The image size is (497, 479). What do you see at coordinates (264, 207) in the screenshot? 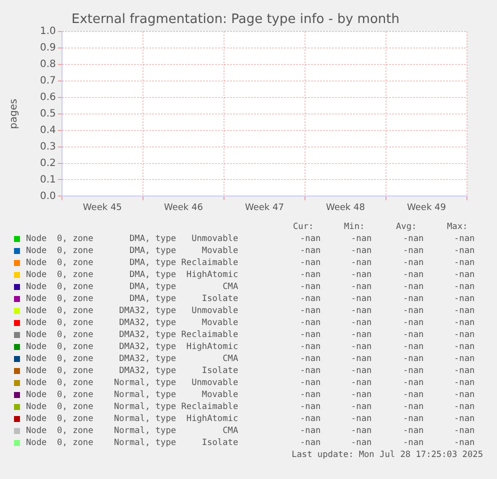
I see `x-tick-label: Week 47` at bounding box center [264, 207].